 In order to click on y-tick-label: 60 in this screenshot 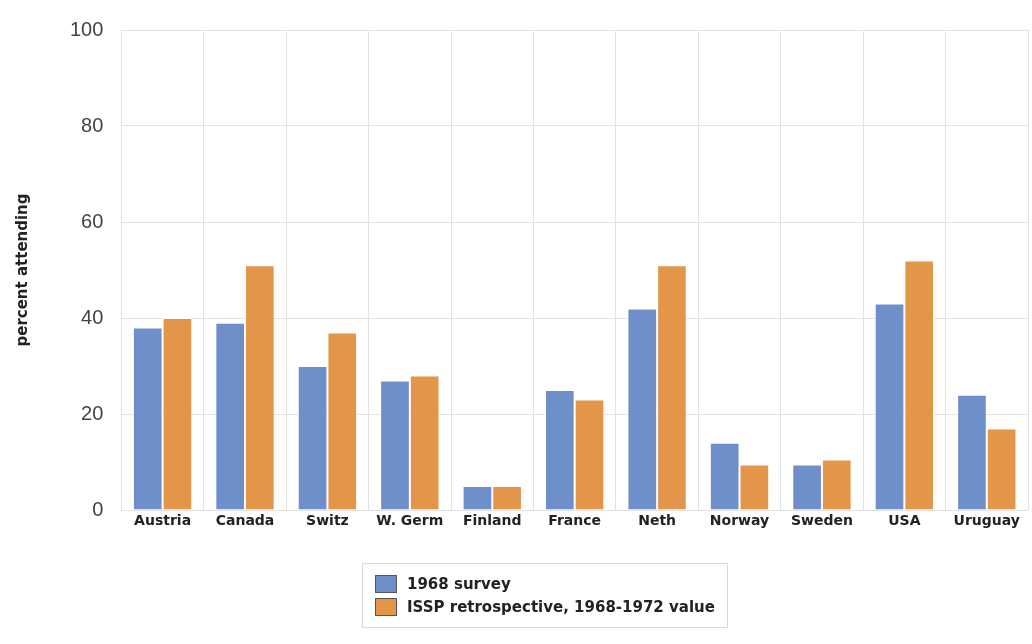, I will do `click(92, 220)`.